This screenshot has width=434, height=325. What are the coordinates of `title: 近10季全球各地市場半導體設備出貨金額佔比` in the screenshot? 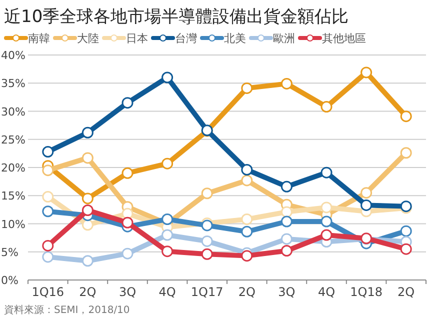 It's located at (176, 17).